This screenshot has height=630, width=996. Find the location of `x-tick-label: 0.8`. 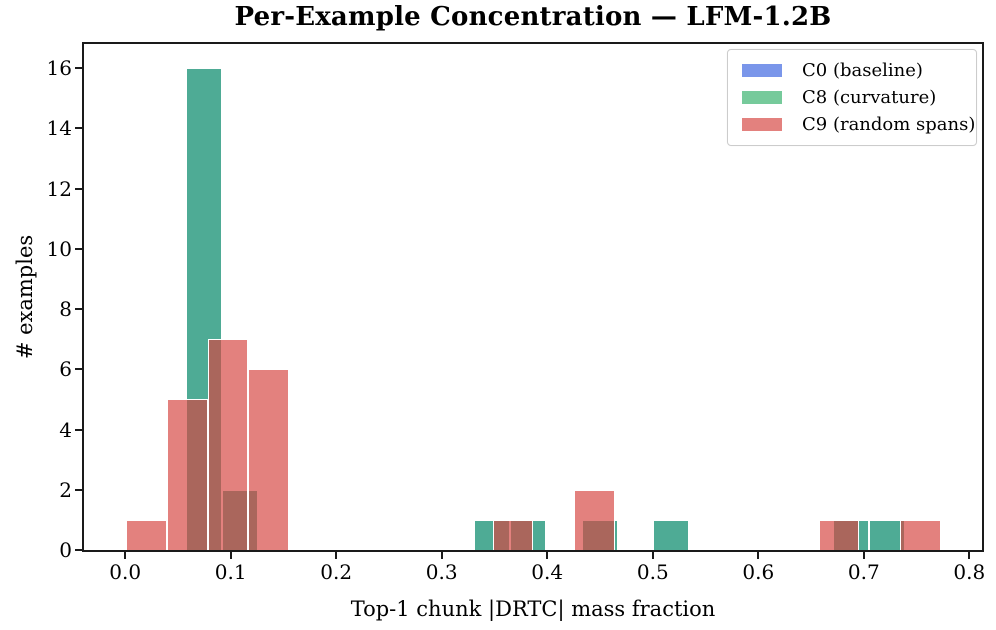

x-tick-label: 0.8 is located at coordinates (969, 572).